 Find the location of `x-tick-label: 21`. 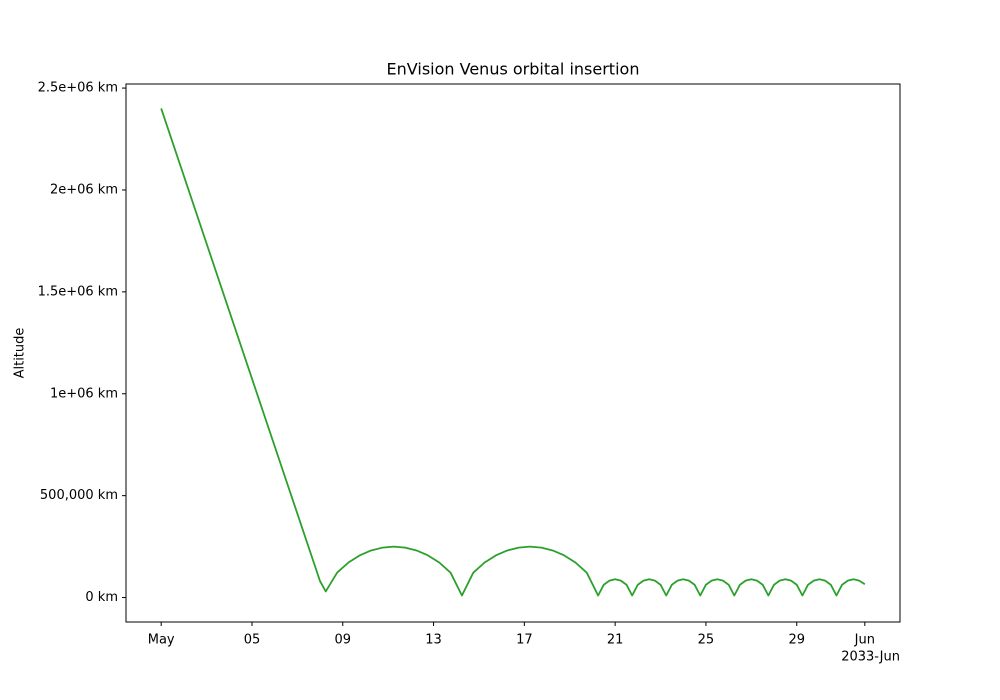

x-tick-label: 21 is located at coordinates (615, 640).